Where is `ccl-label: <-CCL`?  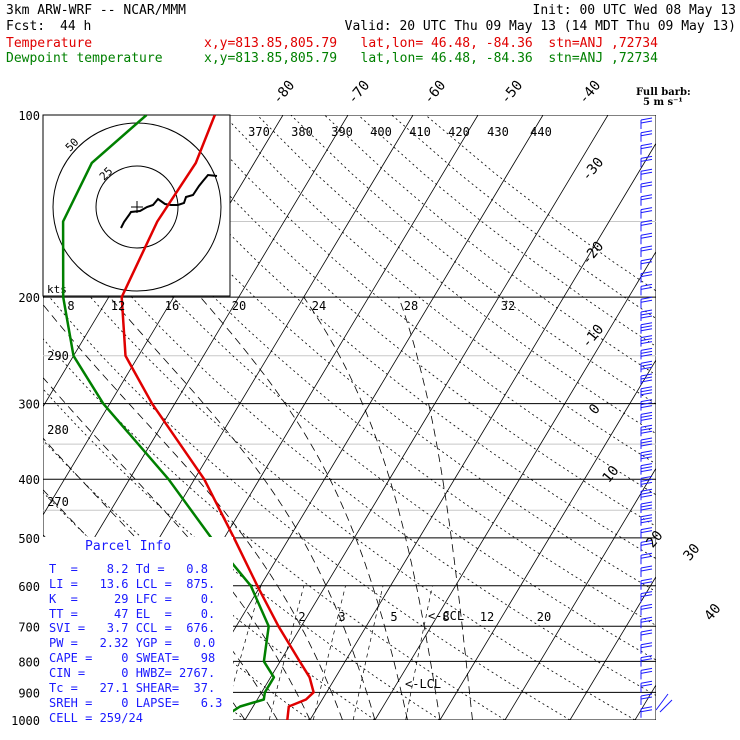 ccl-label: <-CCL is located at coordinates (446, 616).